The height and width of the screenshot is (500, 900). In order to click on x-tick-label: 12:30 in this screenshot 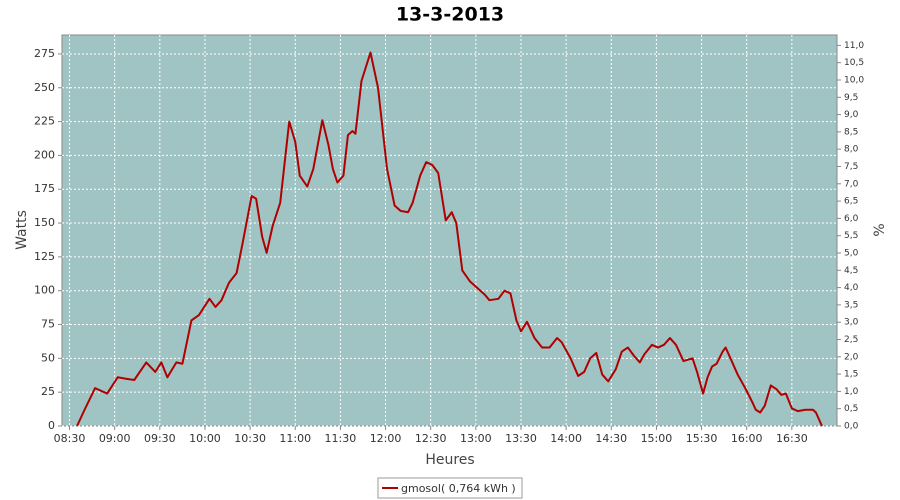, I will do `click(431, 438)`.